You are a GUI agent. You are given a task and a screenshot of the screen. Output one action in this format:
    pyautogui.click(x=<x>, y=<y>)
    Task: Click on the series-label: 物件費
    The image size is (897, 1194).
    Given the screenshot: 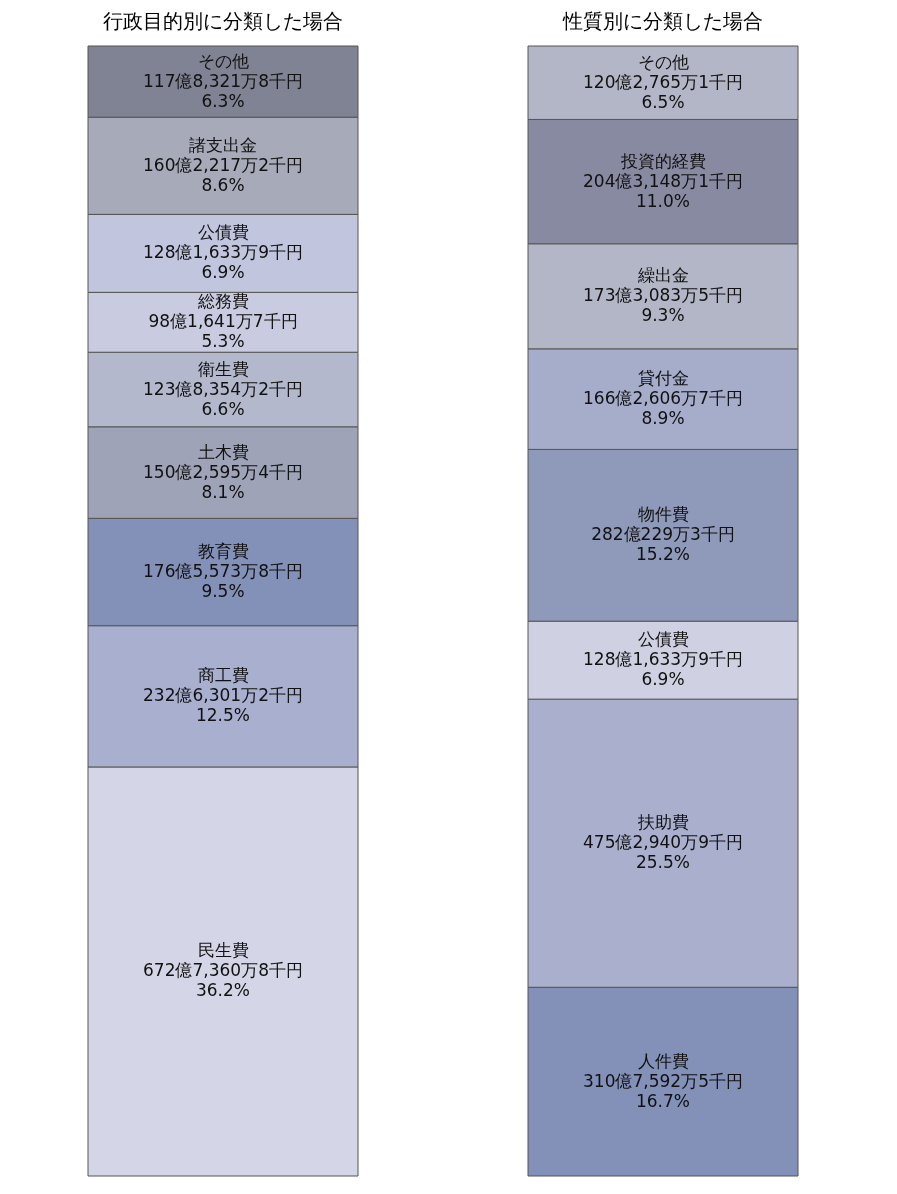 What is the action you would take?
    pyautogui.click(x=663, y=514)
    